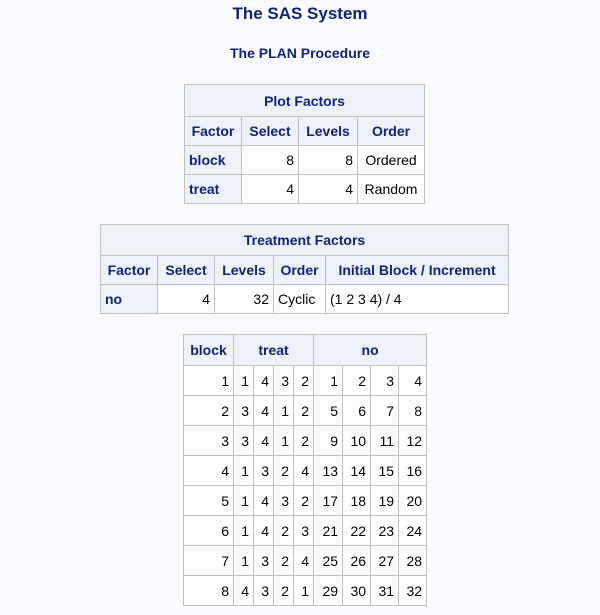  I want to click on no-cell: 24, so click(413, 530).